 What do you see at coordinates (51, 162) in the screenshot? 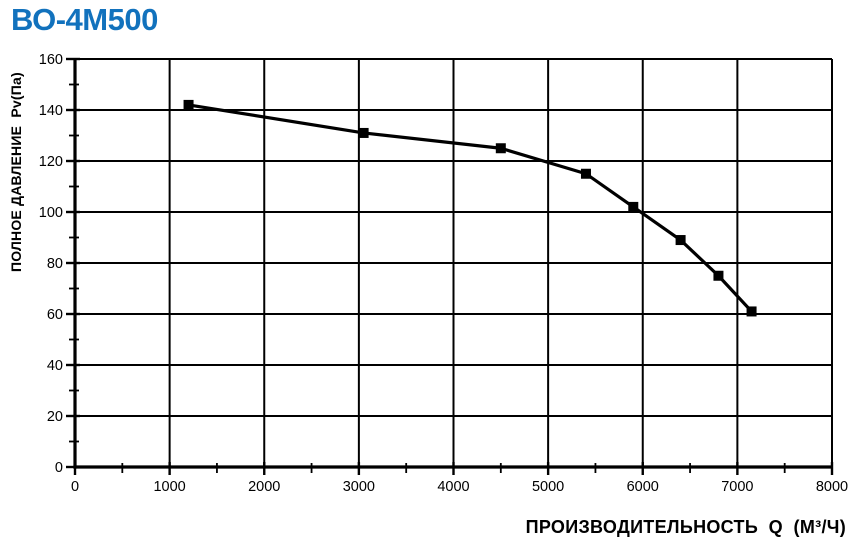
I see `y-tick-label: 120` at bounding box center [51, 162].